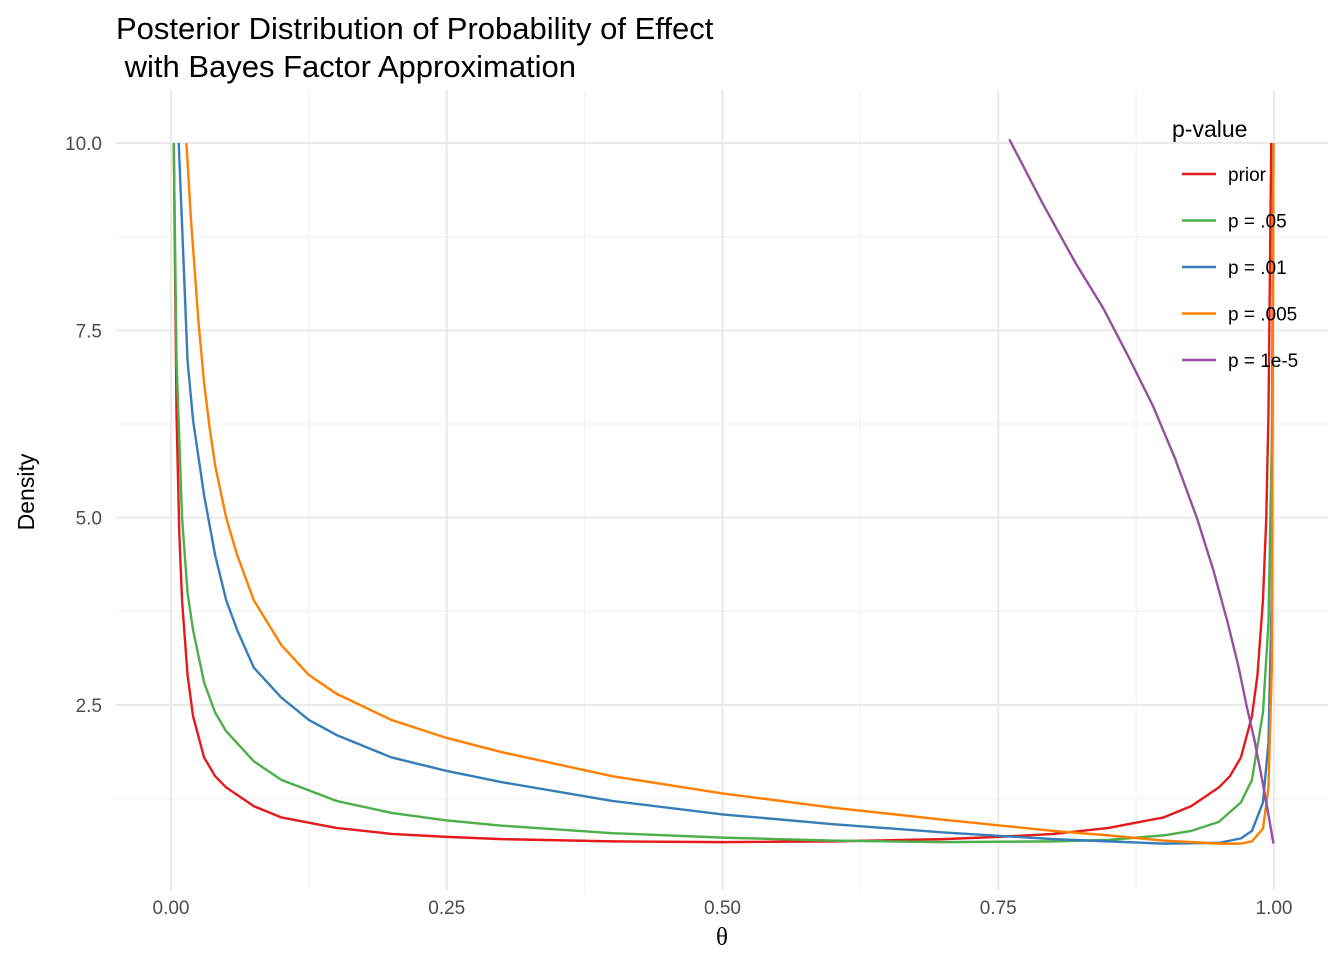 The image size is (1344, 960). I want to click on x-tick-label-3: 0.75, so click(998, 908).